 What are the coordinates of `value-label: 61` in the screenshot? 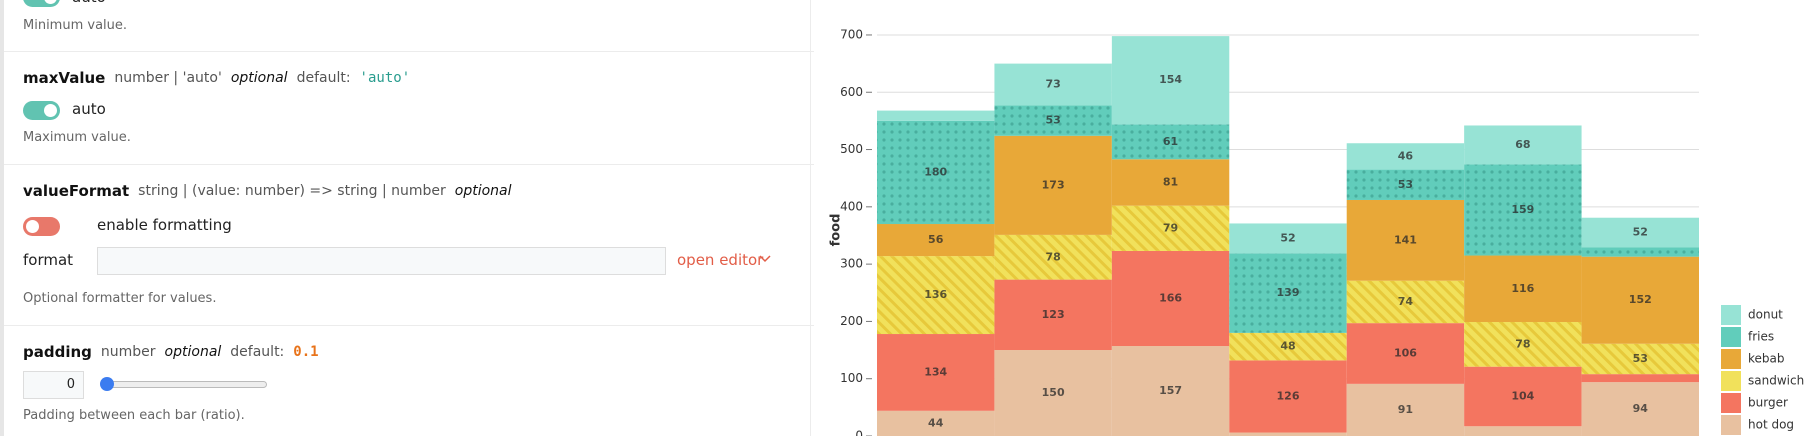 It's located at (1170, 141).